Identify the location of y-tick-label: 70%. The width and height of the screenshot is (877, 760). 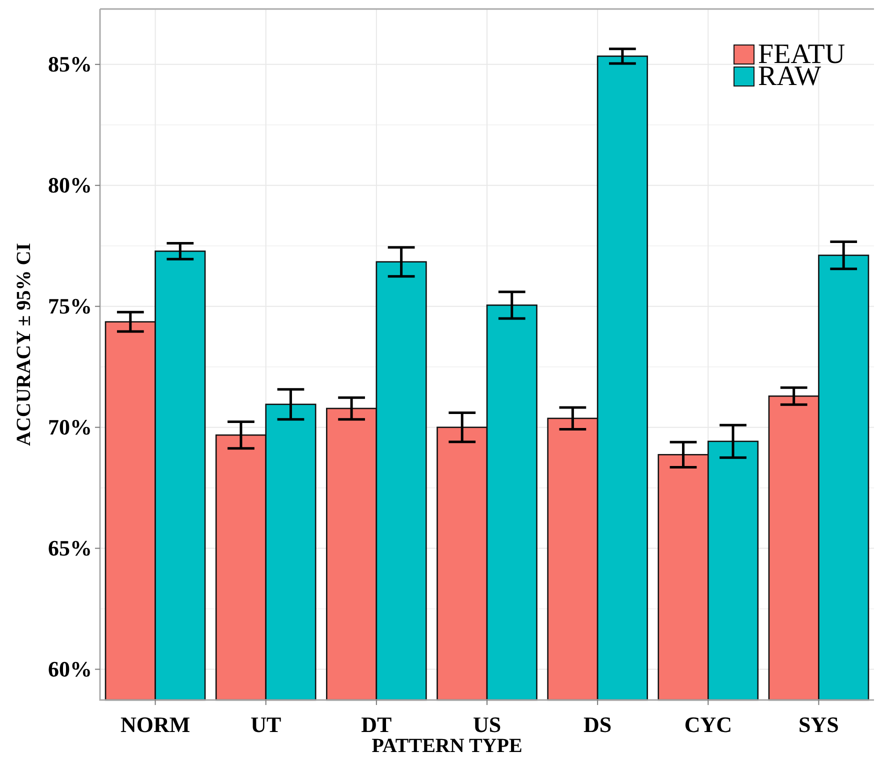
(70, 427).